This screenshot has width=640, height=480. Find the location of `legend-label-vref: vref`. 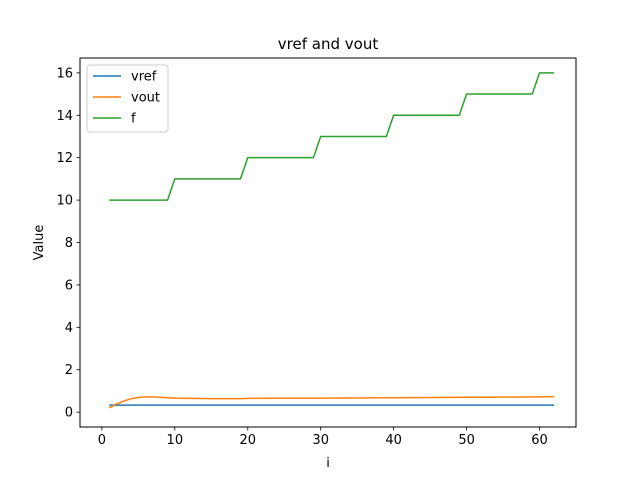

legend-label-vref: vref is located at coordinates (144, 77).